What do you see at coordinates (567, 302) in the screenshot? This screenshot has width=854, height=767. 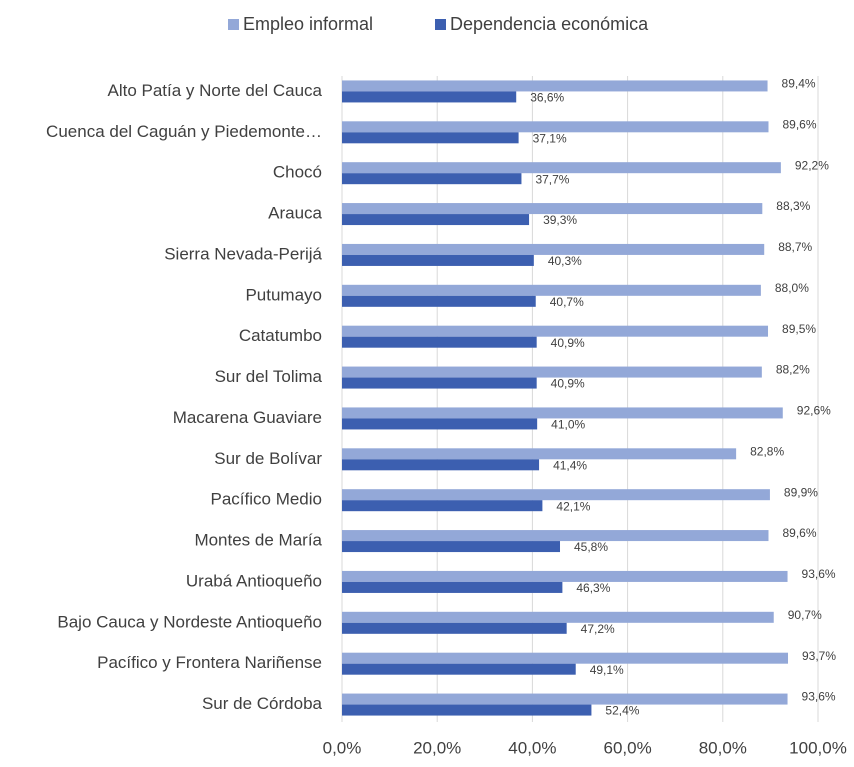 I see `value-label: 40,7%` at bounding box center [567, 302].